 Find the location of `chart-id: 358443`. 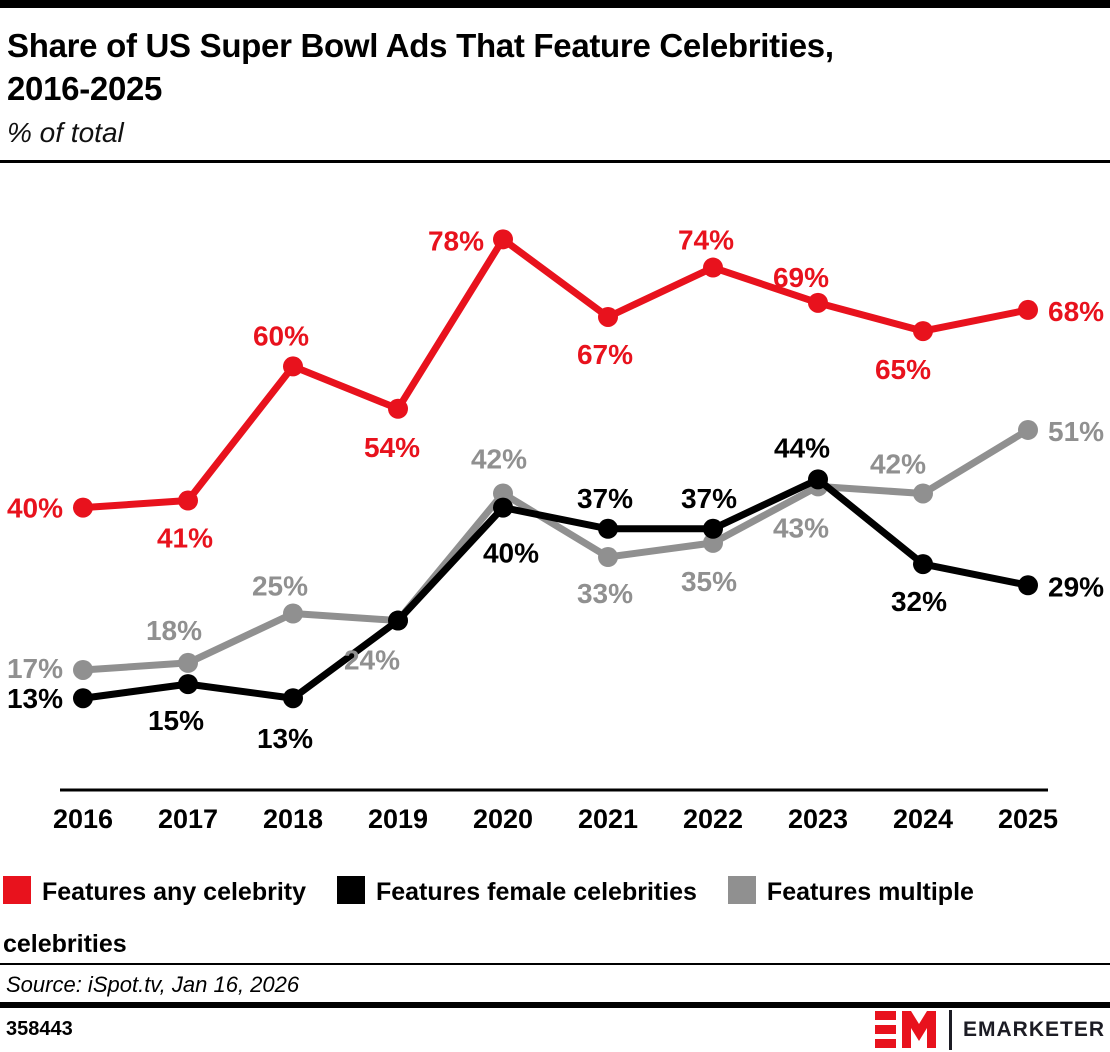

chart-id: 358443 is located at coordinates (39, 1029).